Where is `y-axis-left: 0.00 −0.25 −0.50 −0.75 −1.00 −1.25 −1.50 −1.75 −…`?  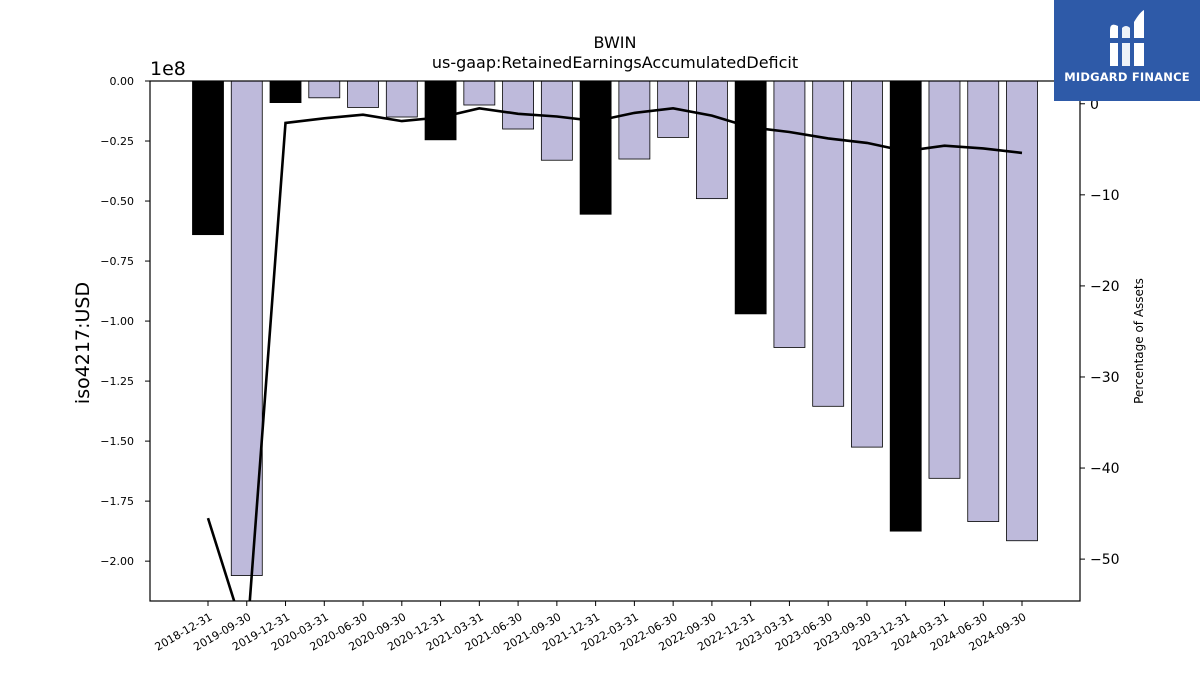
y-axis-left: 0.00 −0.25 −0.50 −0.75 −1.00 −1.25 −1.50 −1.75 −… is located at coordinates (125, 321).